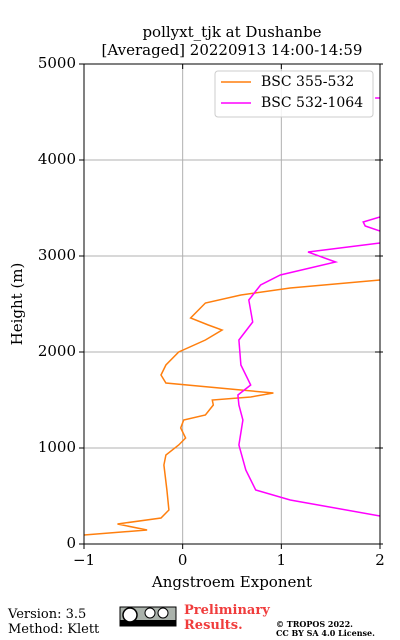  Describe the element at coordinates (57, 351) in the screenshot. I see `y-tick-label: 2000` at that location.